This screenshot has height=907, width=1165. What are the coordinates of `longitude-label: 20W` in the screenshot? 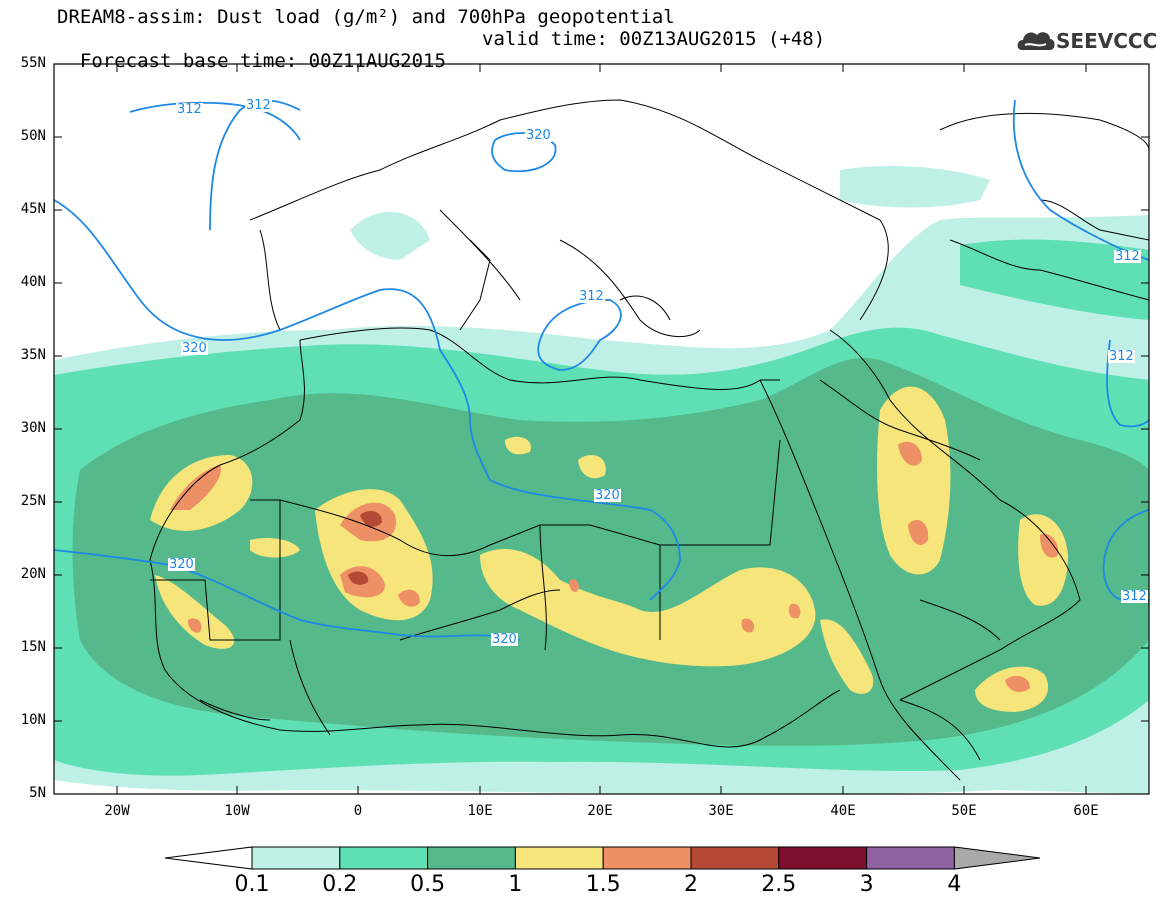 It's located at (117, 811).